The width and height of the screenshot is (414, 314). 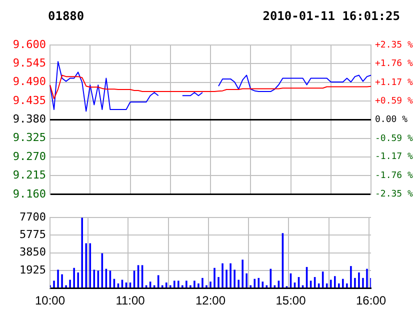 I want to click on chart-title: 01880, so click(x=66, y=16).